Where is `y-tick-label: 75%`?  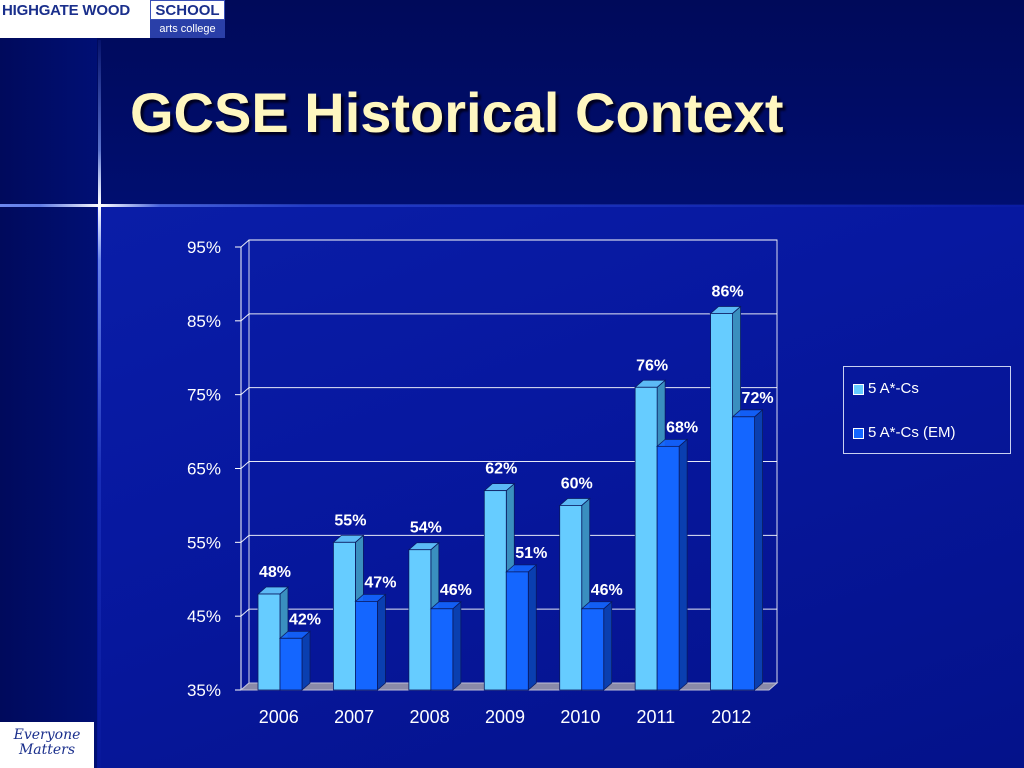
y-tick-label: 75% is located at coordinates (204, 395).